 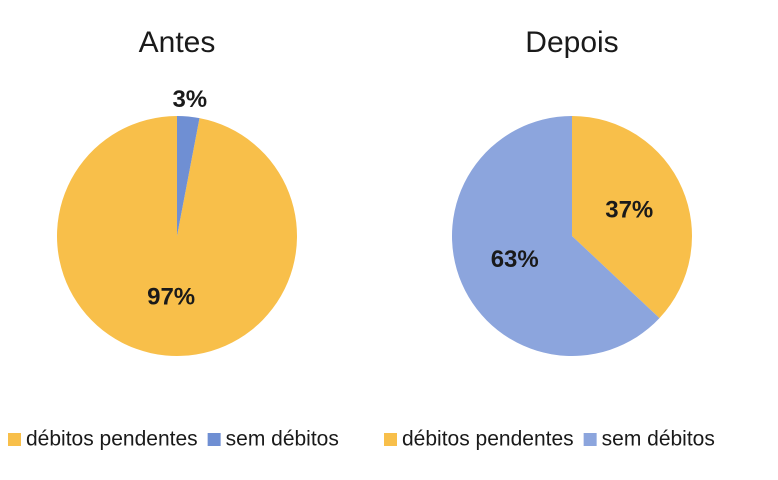 I want to click on data-label: 97%, so click(x=171, y=296).